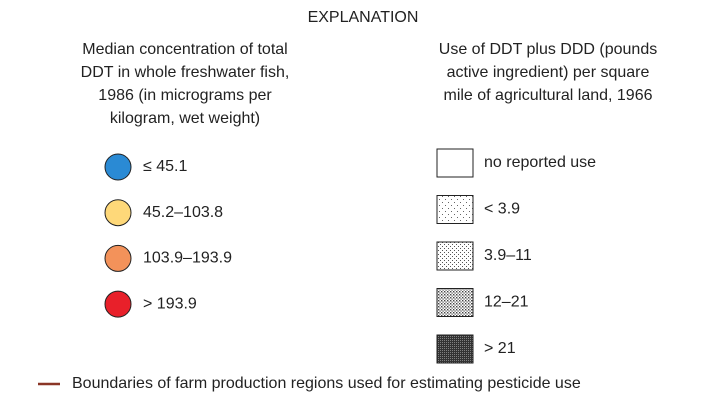  What do you see at coordinates (165, 166) in the screenshot?
I see `concentration-label: ≤ 45.1` at bounding box center [165, 166].